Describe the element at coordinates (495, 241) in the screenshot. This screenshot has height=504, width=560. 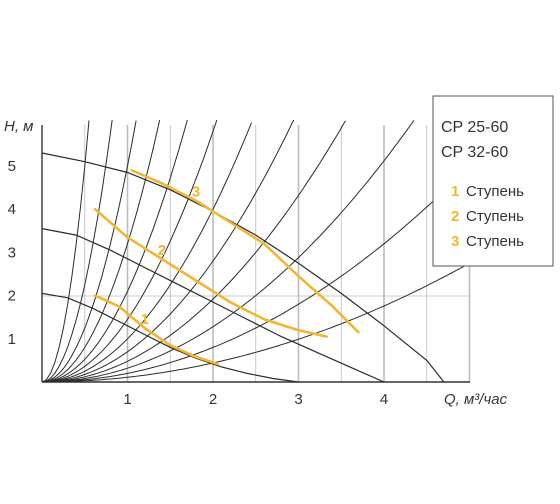
I see `legend-item-3-text: Ступень` at that location.